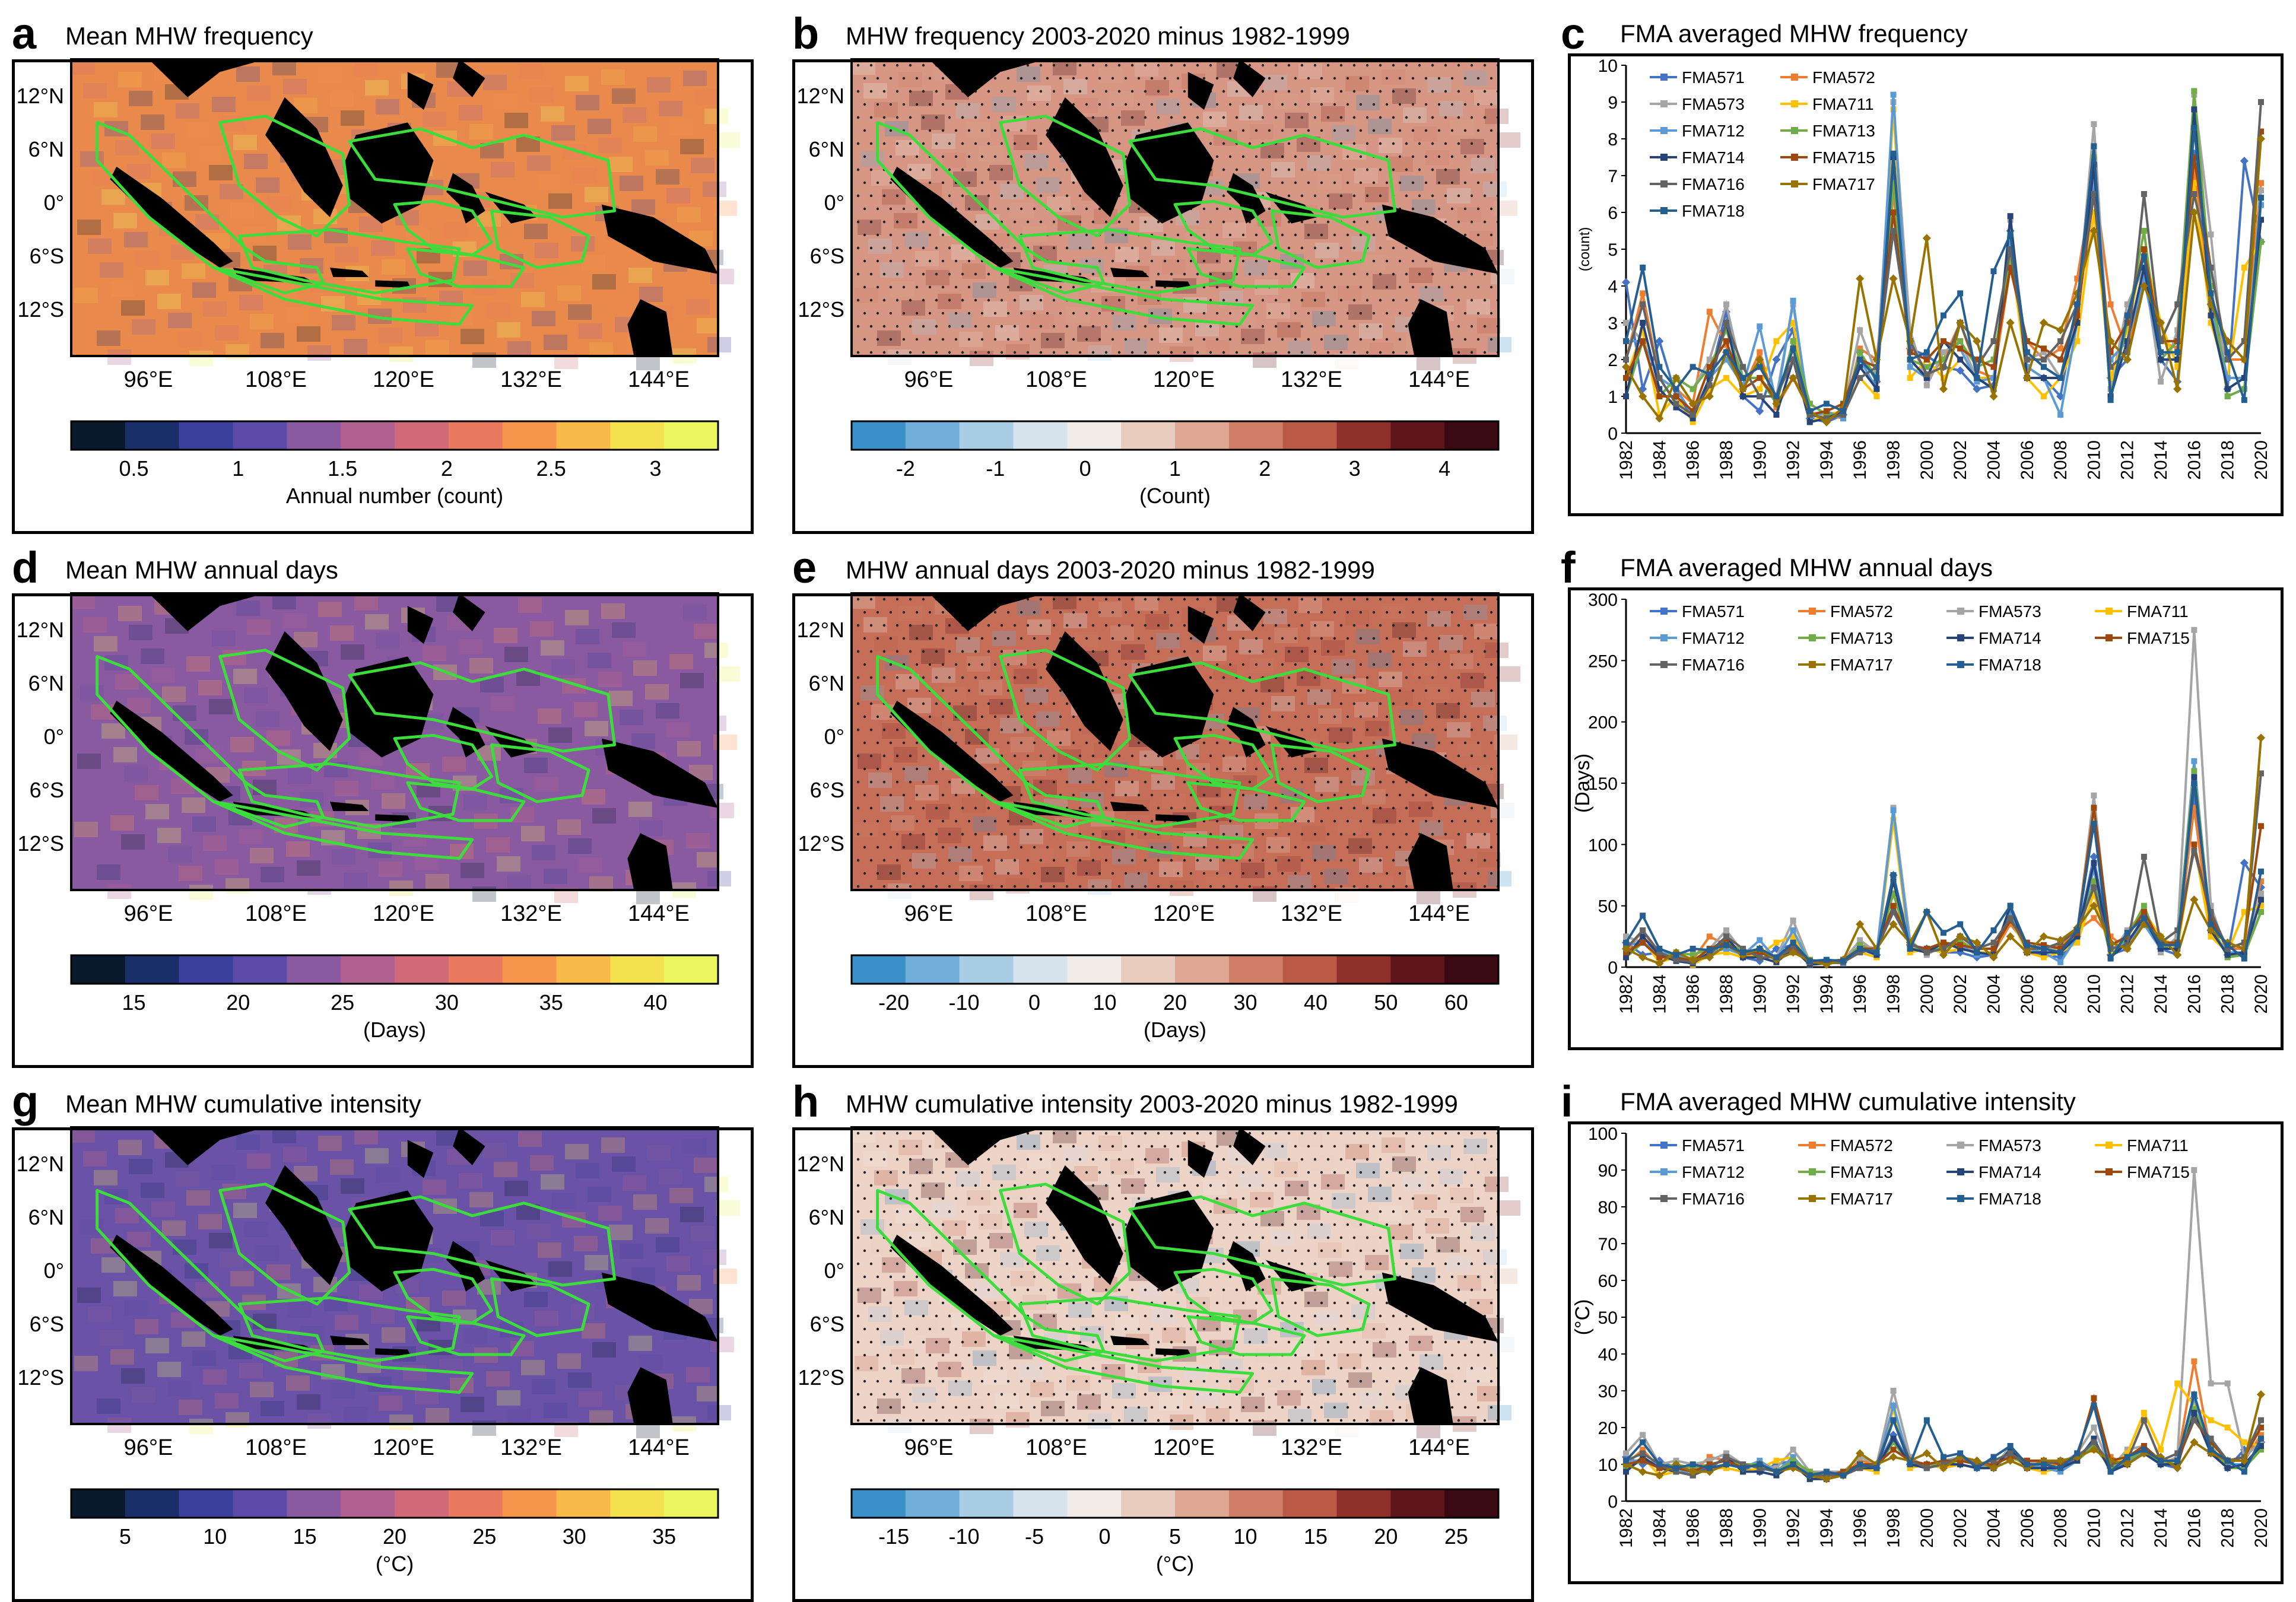 The width and height of the screenshot is (2296, 1602). I want to click on colorbar-tick-label: 30, so click(574, 1536).